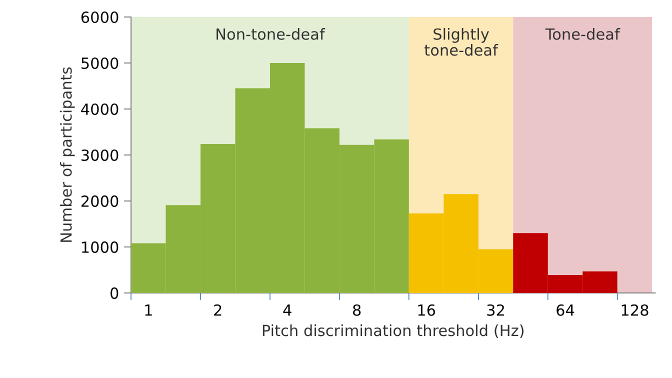 The height and width of the screenshot is (378, 672). What do you see at coordinates (565, 310) in the screenshot?
I see `x-tick-label: 64` at bounding box center [565, 310].